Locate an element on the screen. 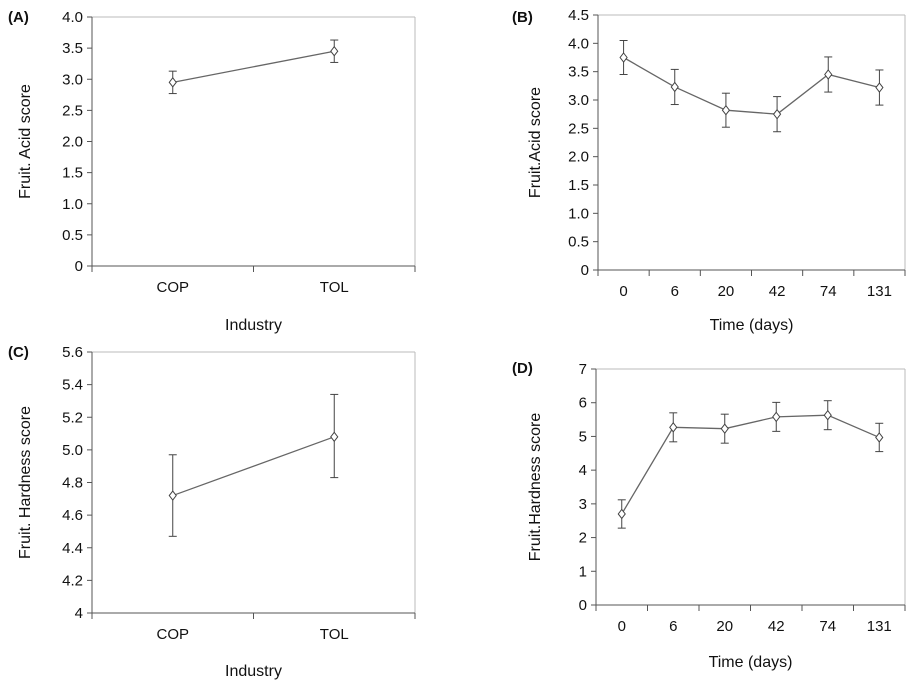 Image resolution: width=917 pixels, height=686 pixels. y-tick-label: 4.8 is located at coordinates (72, 483).